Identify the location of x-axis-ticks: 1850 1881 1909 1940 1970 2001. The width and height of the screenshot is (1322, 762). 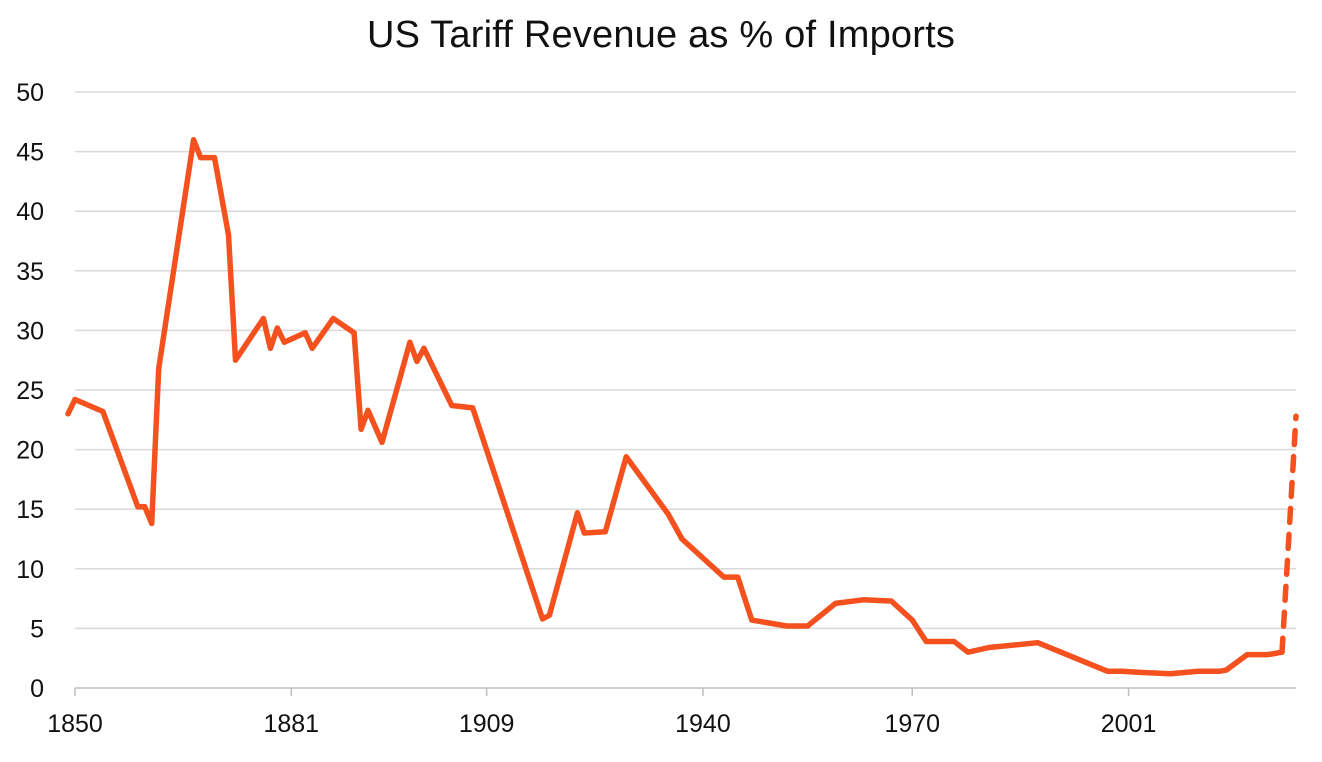
(601, 713).